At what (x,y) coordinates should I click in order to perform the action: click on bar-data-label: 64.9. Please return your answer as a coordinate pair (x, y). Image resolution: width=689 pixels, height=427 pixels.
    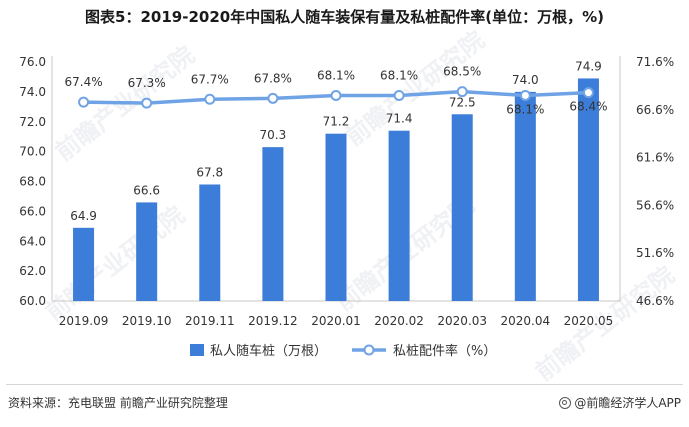
    Looking at the image, I should click on (83, 216).